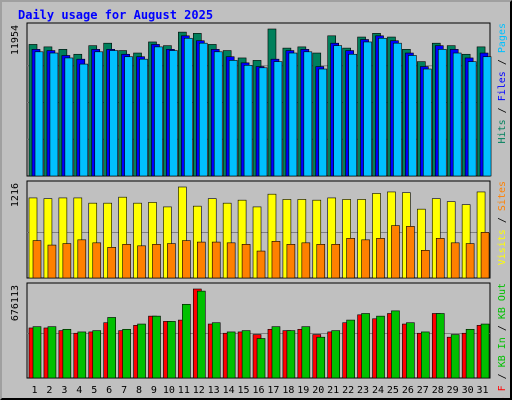  Describe the element at coordinates (229, 390) in the screenshot. I see `x-tick-label-14: 14` at that location.